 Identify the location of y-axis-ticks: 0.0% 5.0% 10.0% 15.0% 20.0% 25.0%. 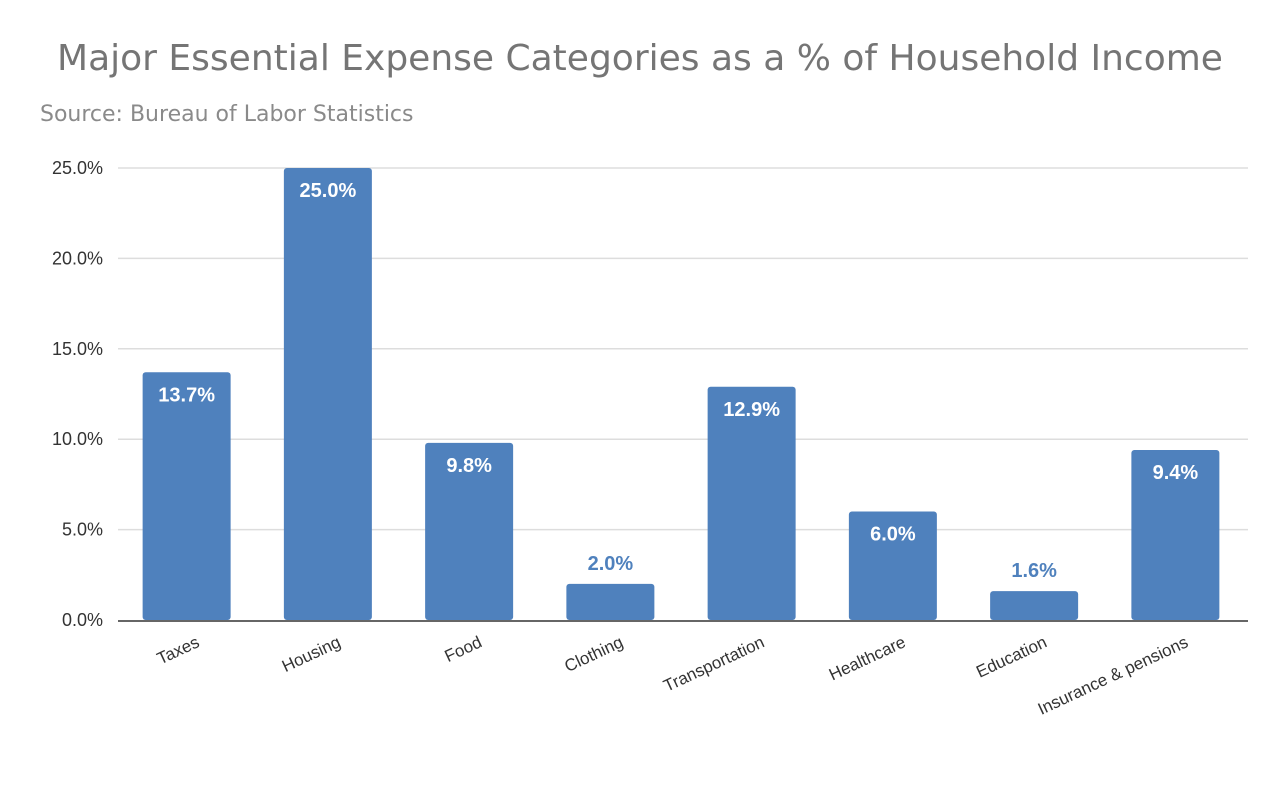
(77, 394).